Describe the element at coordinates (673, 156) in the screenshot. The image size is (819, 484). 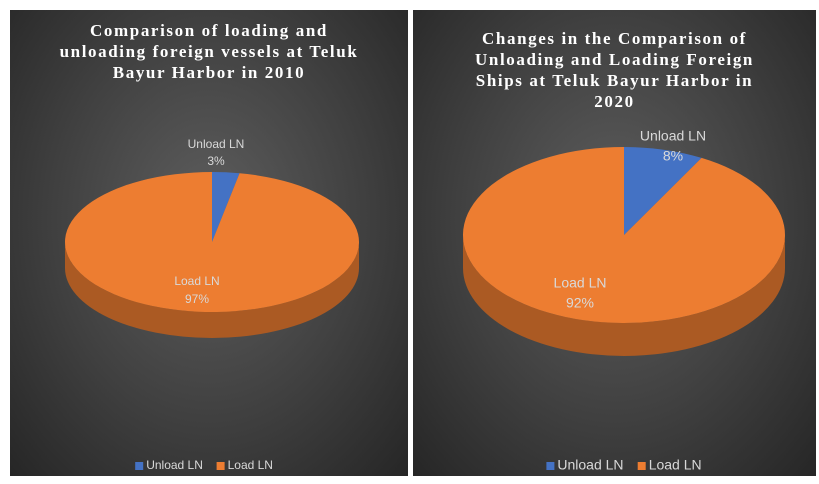
I see `data-label-value: 8%` at that location.